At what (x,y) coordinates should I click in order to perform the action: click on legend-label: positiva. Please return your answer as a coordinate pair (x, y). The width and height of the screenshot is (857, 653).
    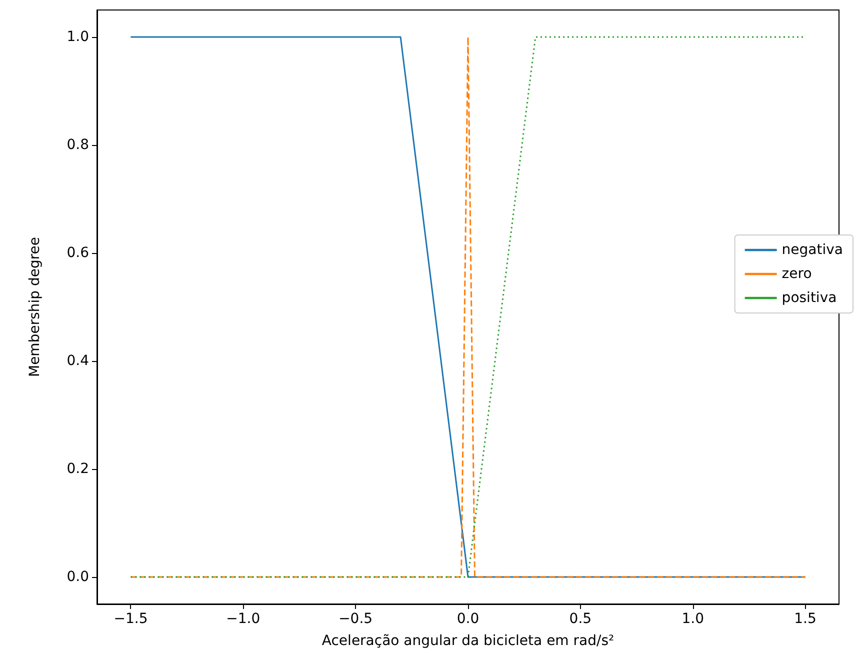
    Looking at the image, I should click on (809, 298).